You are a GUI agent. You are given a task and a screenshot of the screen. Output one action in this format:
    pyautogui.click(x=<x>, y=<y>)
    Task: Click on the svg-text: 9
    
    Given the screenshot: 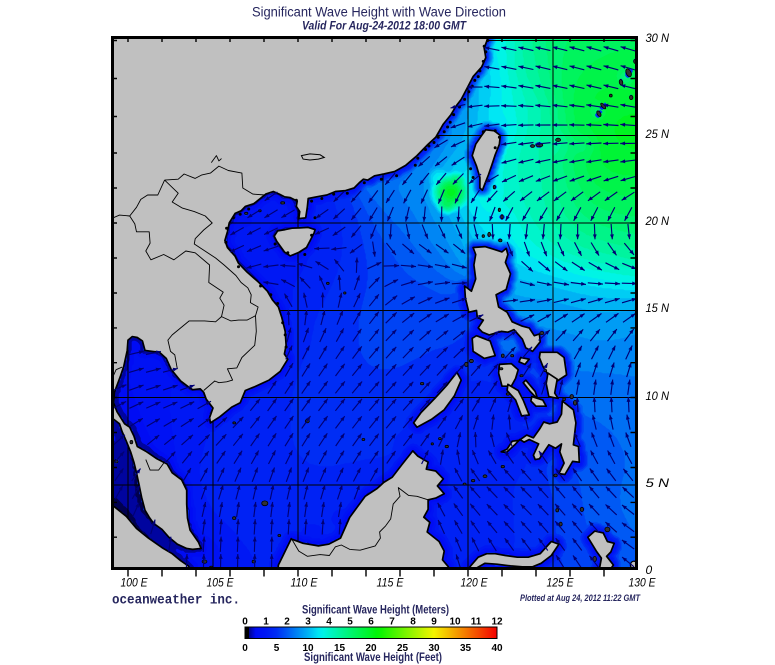 What is the action you would take?
    pyautogui.click(x=434, y=622)
    